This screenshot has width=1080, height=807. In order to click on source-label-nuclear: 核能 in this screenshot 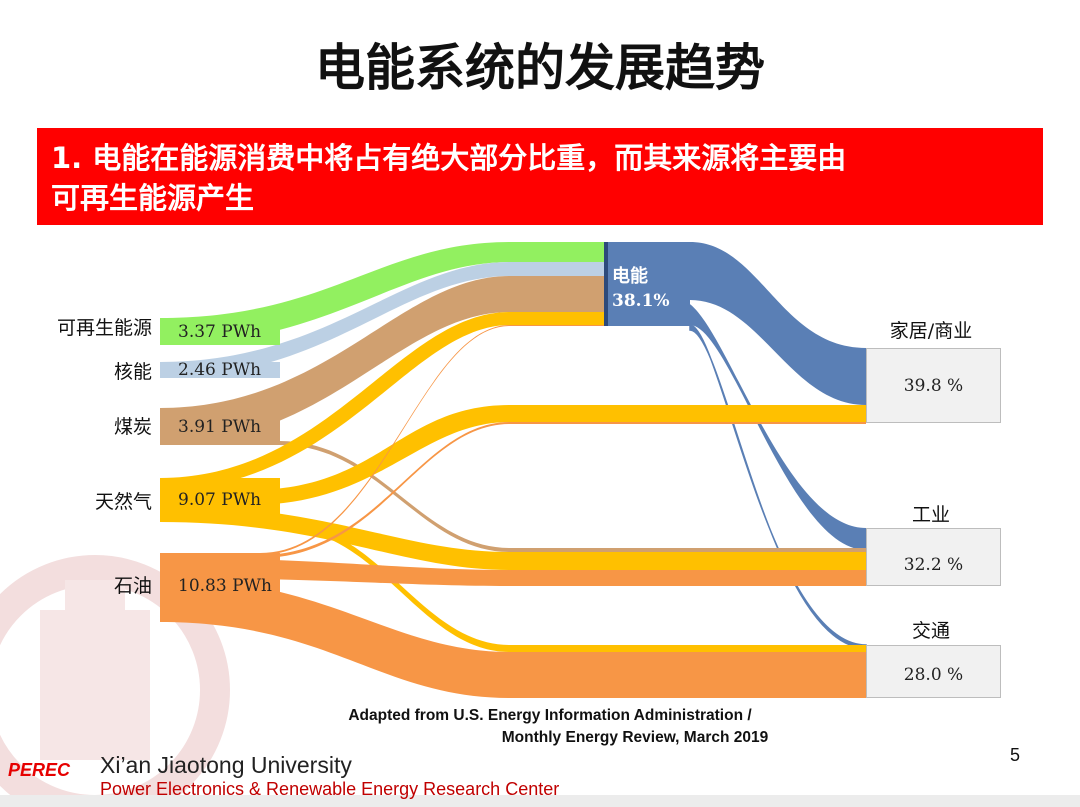, I will do `click(132, 372)`.